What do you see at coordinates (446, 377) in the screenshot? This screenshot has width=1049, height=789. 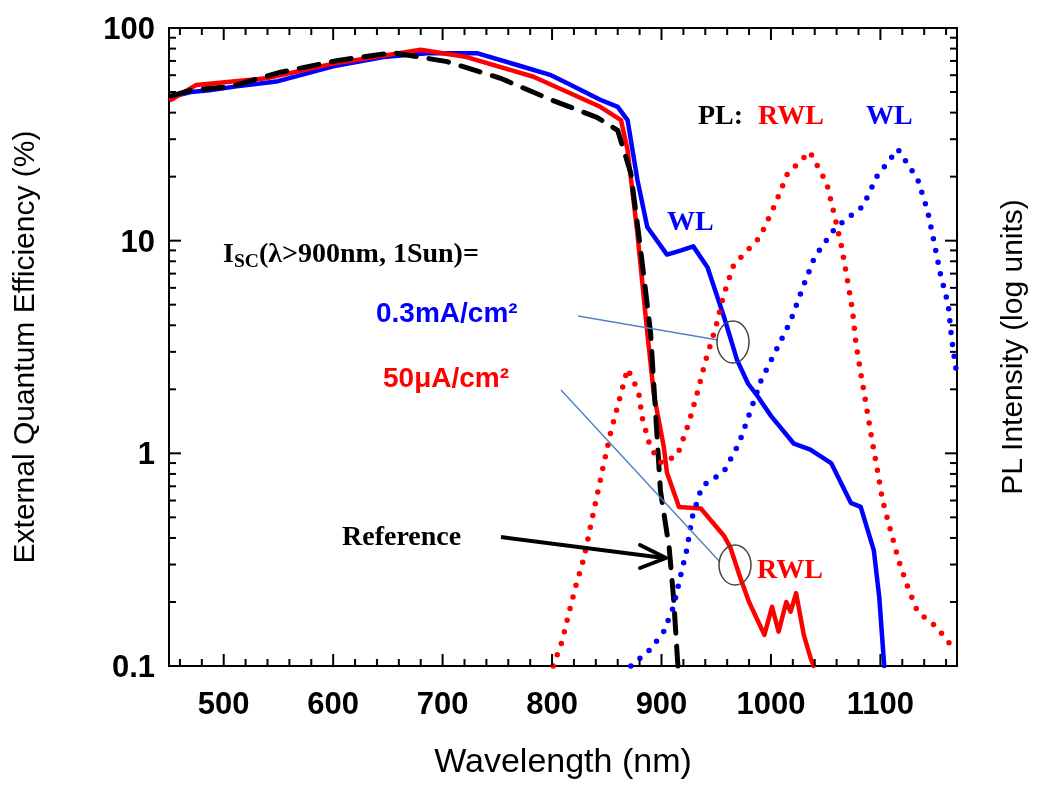 I see `annotation: 50μA/cm²` at bounding box center [446, 377].